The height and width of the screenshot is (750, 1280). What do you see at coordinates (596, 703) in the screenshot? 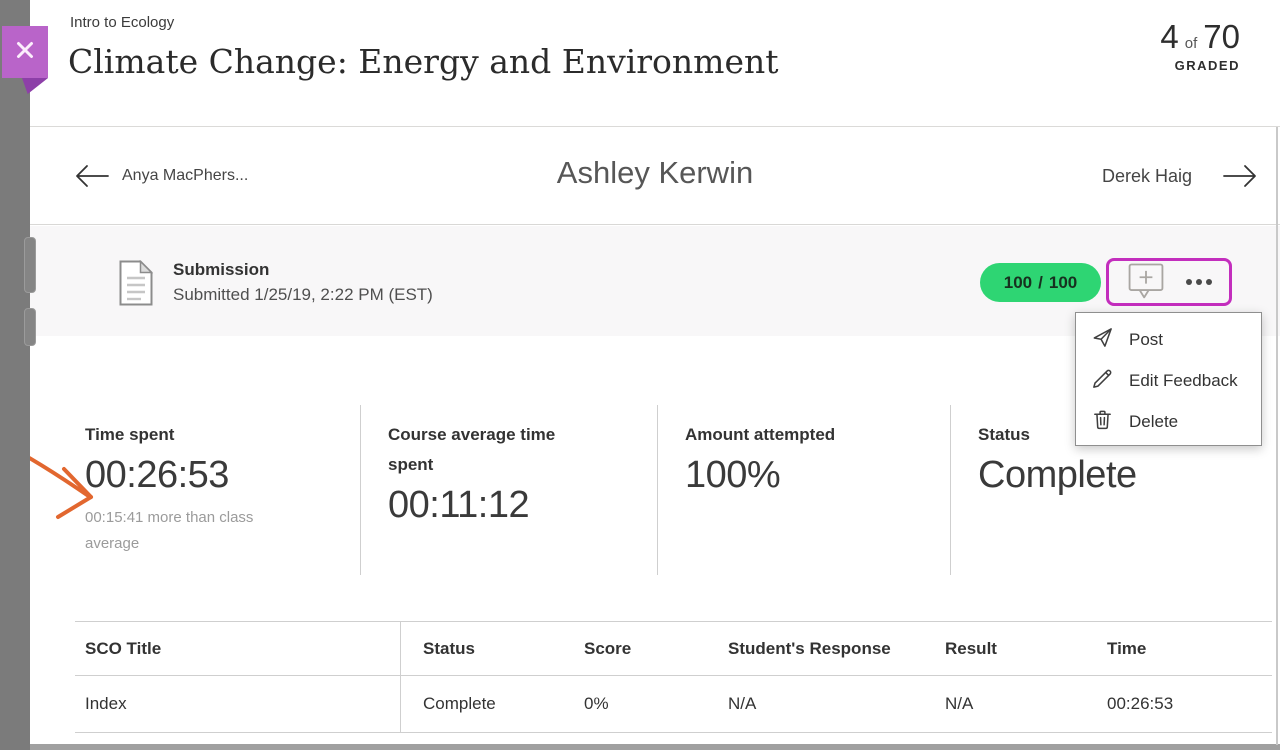
I see `table-cell: 0%` at bounding box center [596, 703].